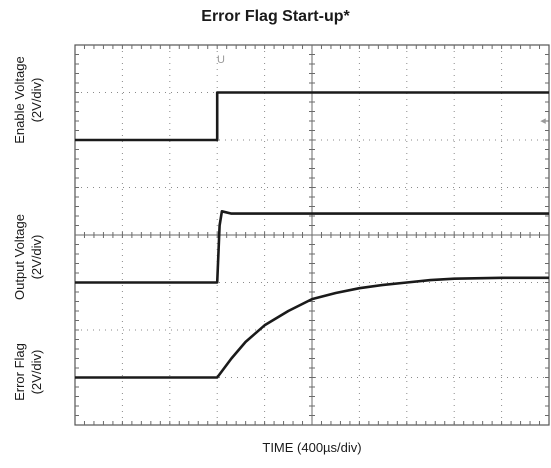  Describe the element at coordinates (312, 116) in the screenshot. I see `trace-enable-voltage` at that location.